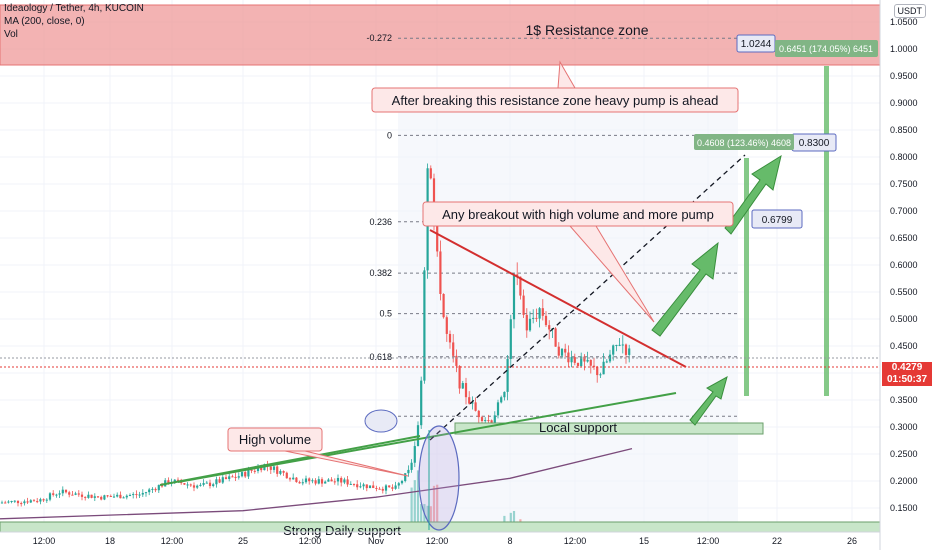  I want to click on local-support-label: Local support, so click(578, 427).